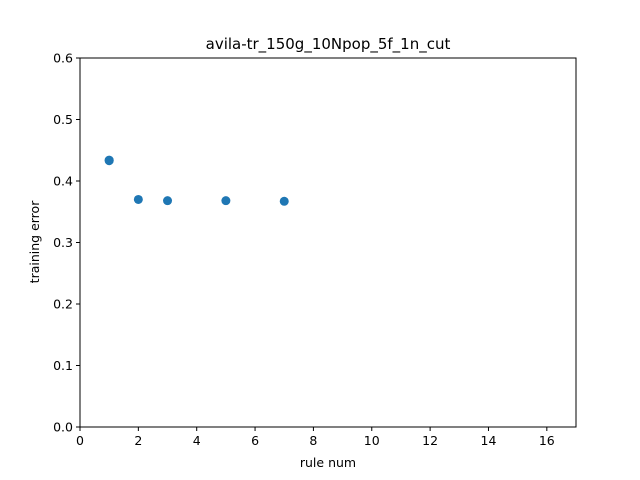  Describe the element at coordinates (430, 440) in the screenshot. I see `x-tick-label: 12` at that location.